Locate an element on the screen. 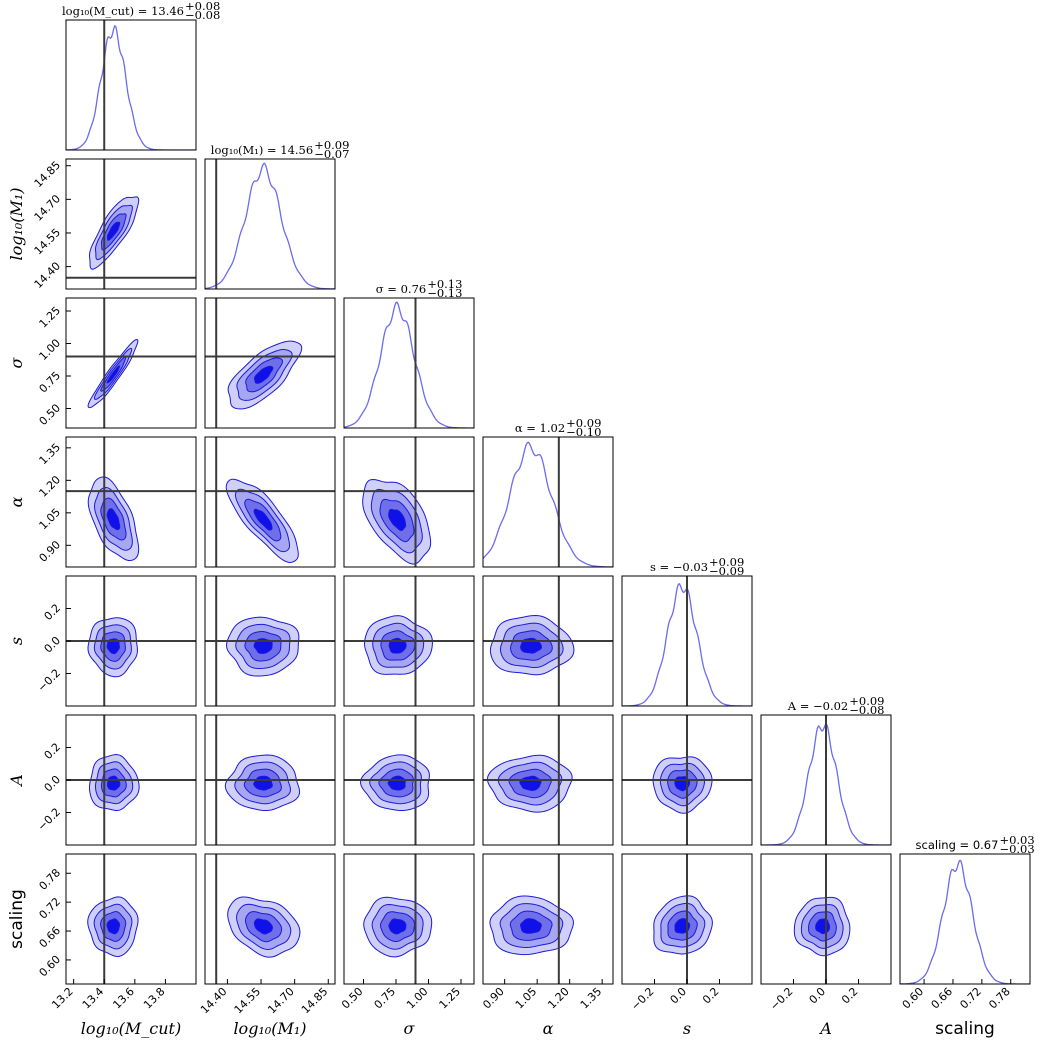 Image resolution: width=1052 pixels, height=1052 pixels. x-tick-label: 14.85 is located at coordinates (314, 1000).